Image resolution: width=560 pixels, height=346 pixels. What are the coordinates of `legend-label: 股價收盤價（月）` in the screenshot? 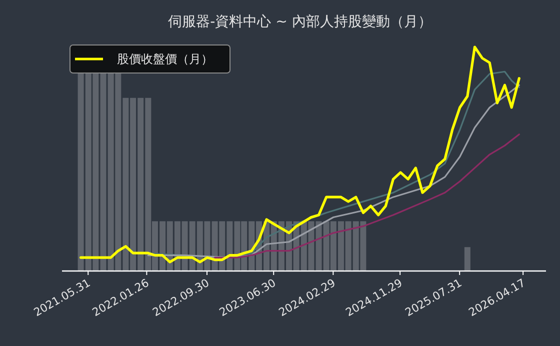 It's located at (165, 59).